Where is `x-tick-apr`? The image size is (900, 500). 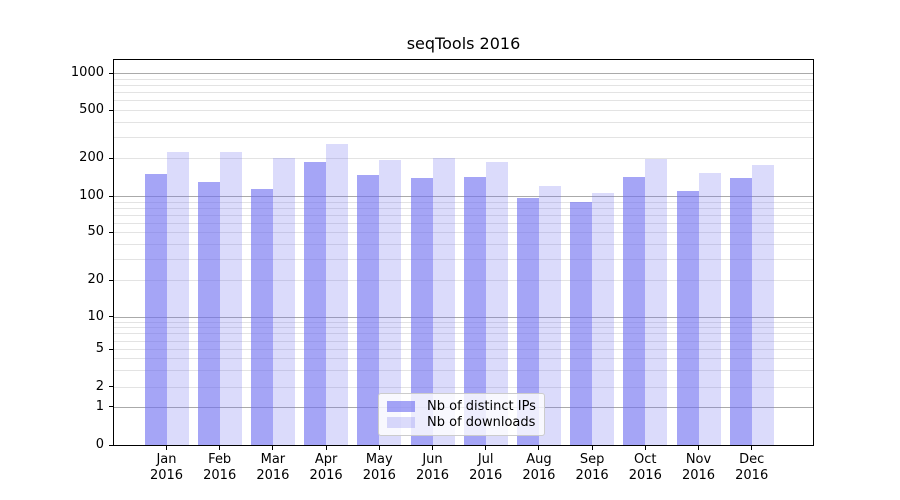
x-tick-apr is located at coordinates (326, 448).